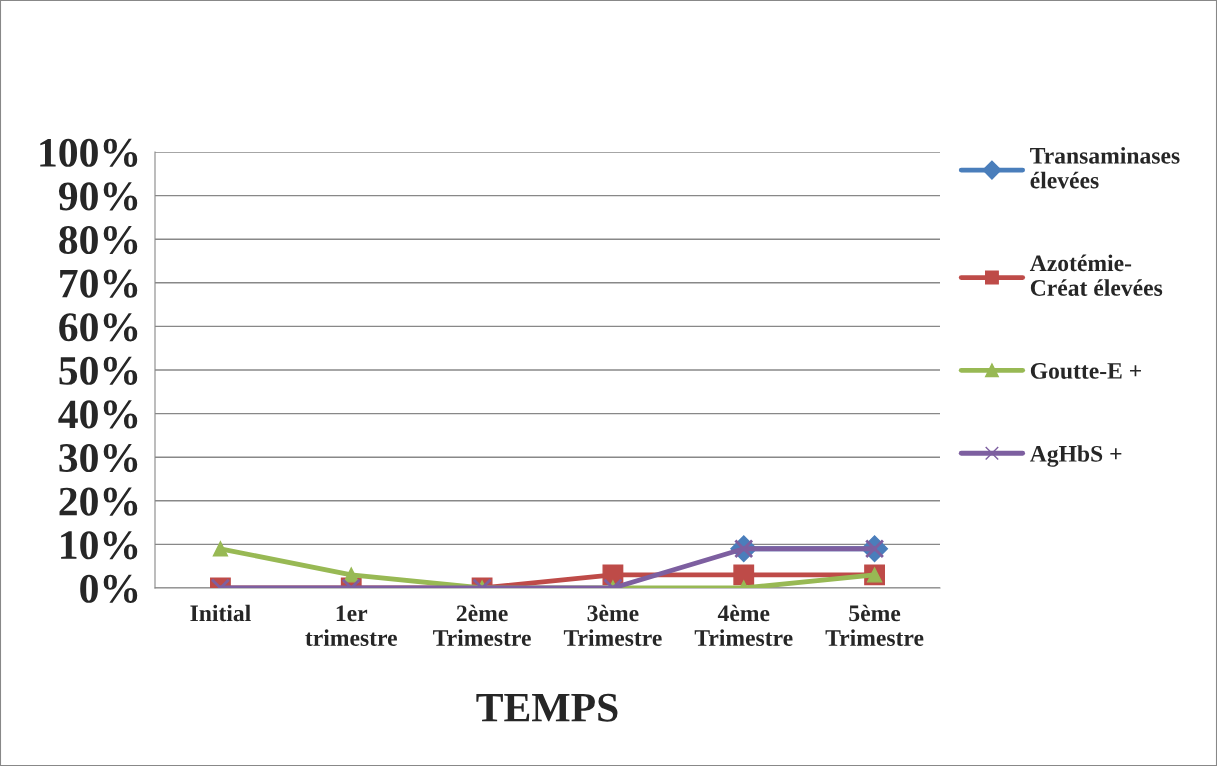  What do you see at coordinates (351, 625) in the screenshot?
I see `x-tick-label: 1er trimestre` at bounding box center [351, 625].